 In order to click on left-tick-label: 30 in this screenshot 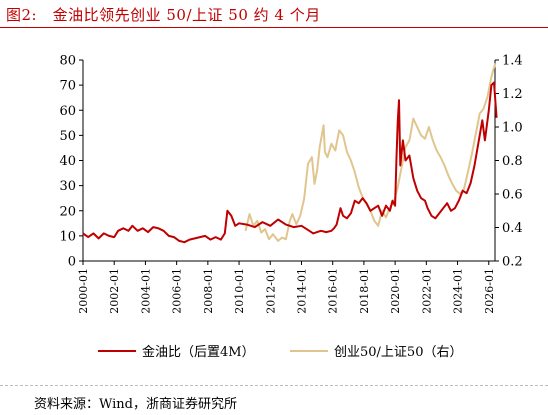, I will do `click(67, 186)`.